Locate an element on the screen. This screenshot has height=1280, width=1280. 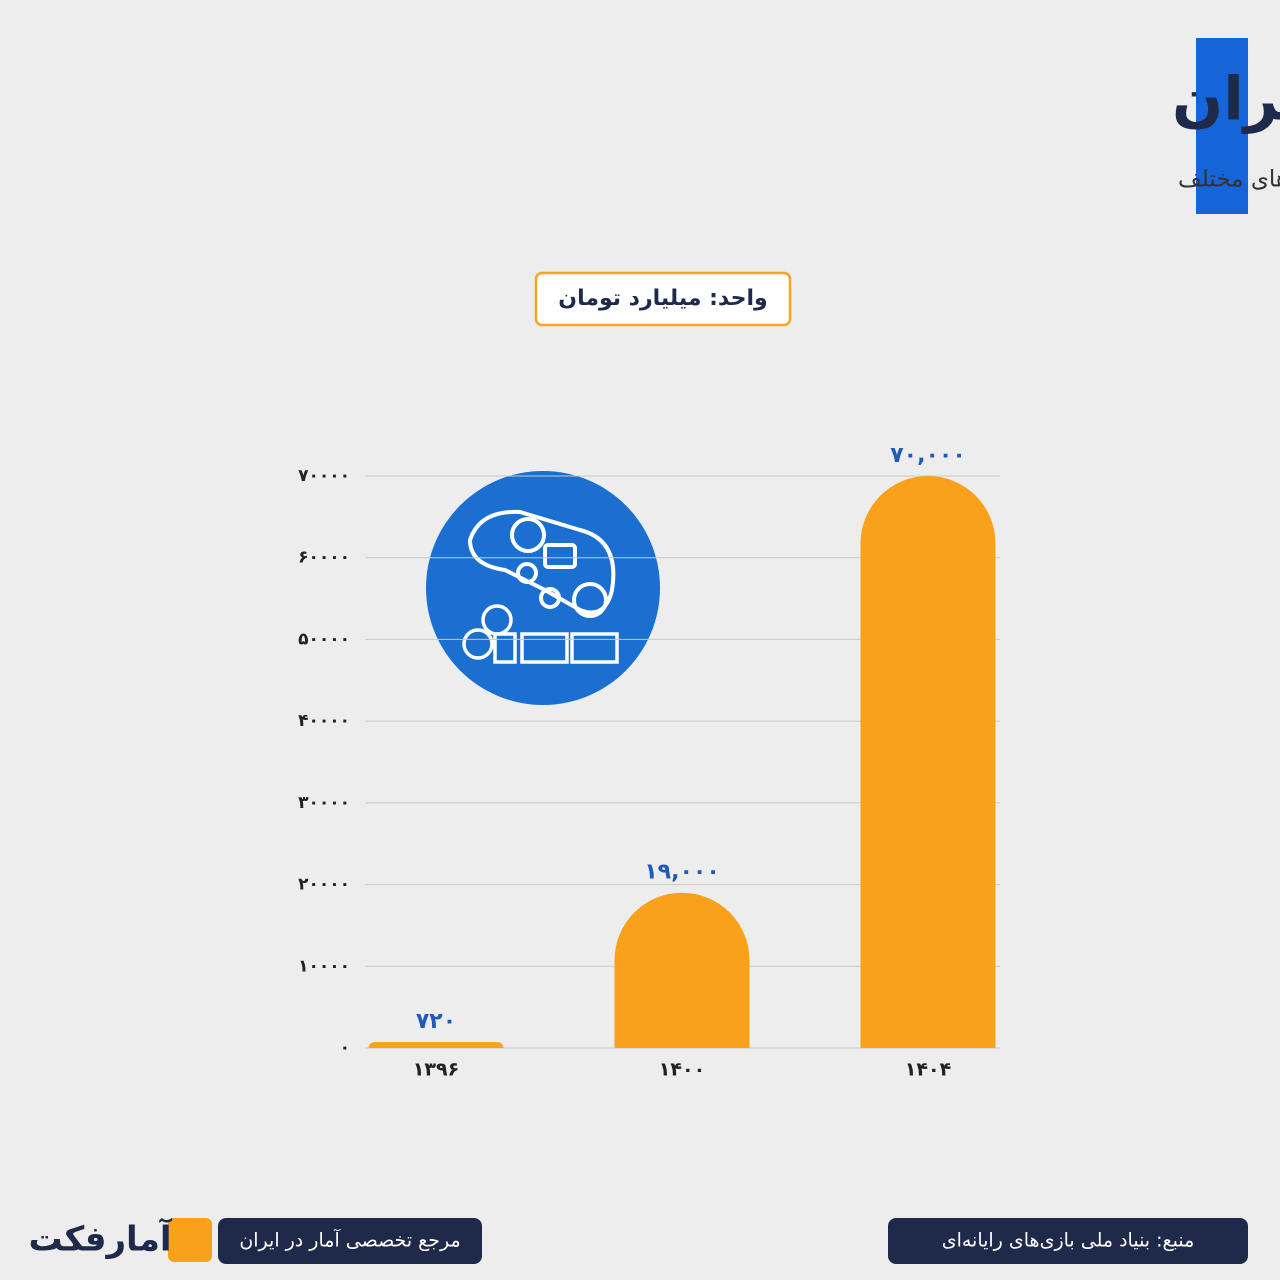
tagline-box is located at coordinates (350, 1241).